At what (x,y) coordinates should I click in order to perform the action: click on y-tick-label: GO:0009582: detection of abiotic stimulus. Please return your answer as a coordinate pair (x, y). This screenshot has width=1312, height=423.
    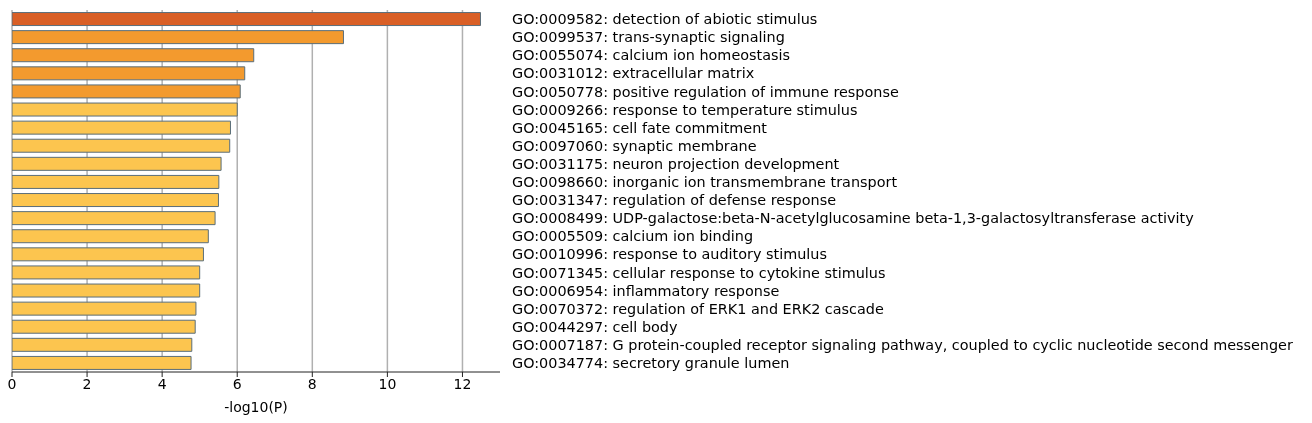
    Looking at the image, I should click on (665, 19).